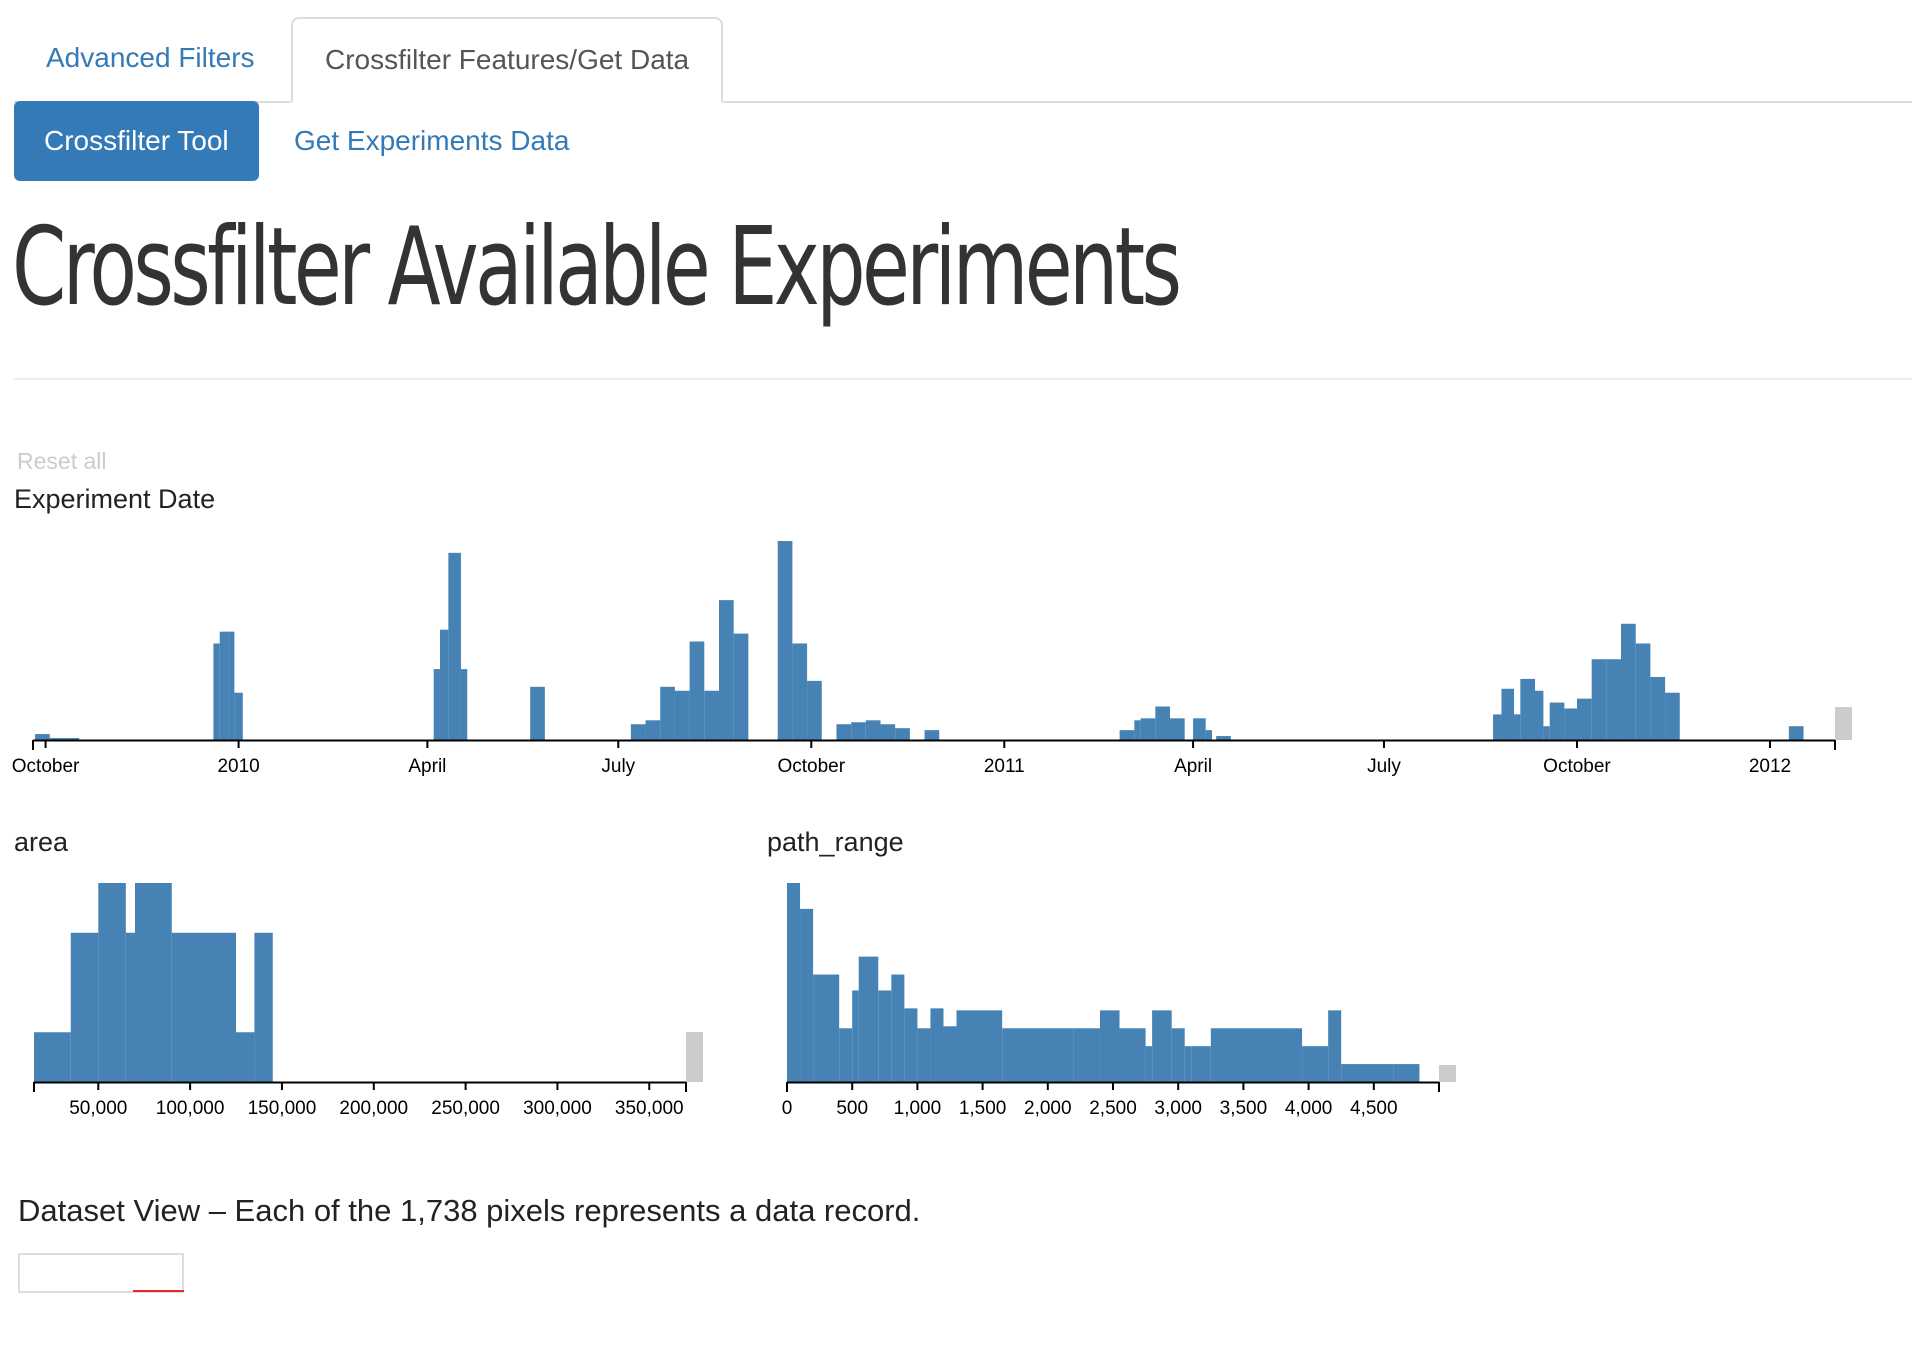  Describe the element at coordinates (238, 766) in the screenshot. I see `x-tick-label: 2010` at that location.